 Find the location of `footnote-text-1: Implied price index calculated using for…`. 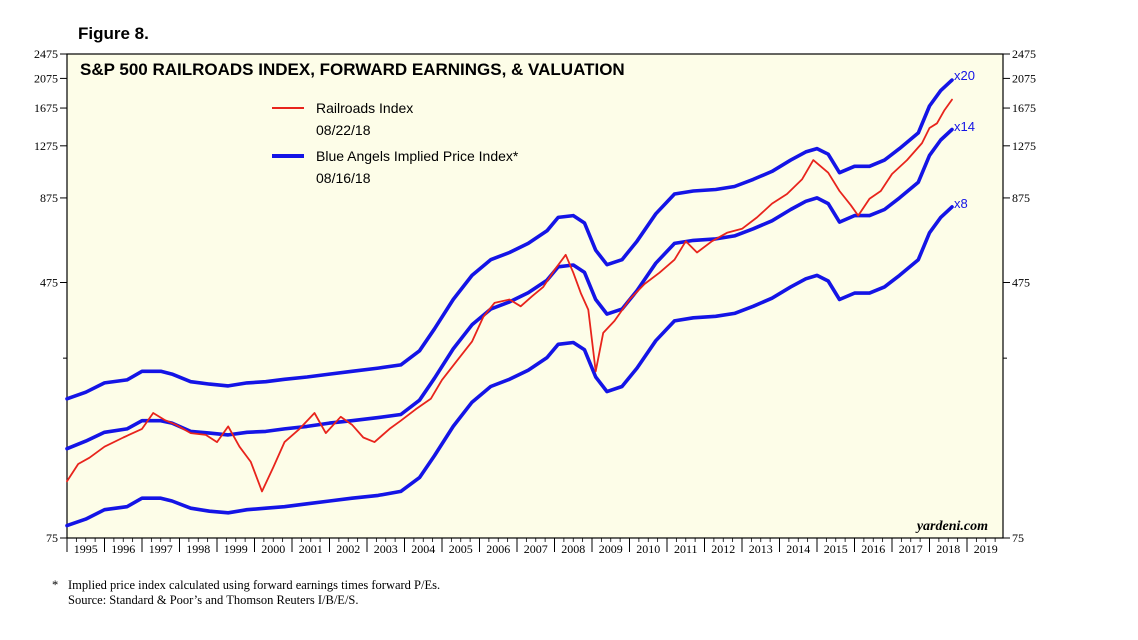

footnote-text-1: Implied price index calculated using for… is located at coordinates (254, 585).